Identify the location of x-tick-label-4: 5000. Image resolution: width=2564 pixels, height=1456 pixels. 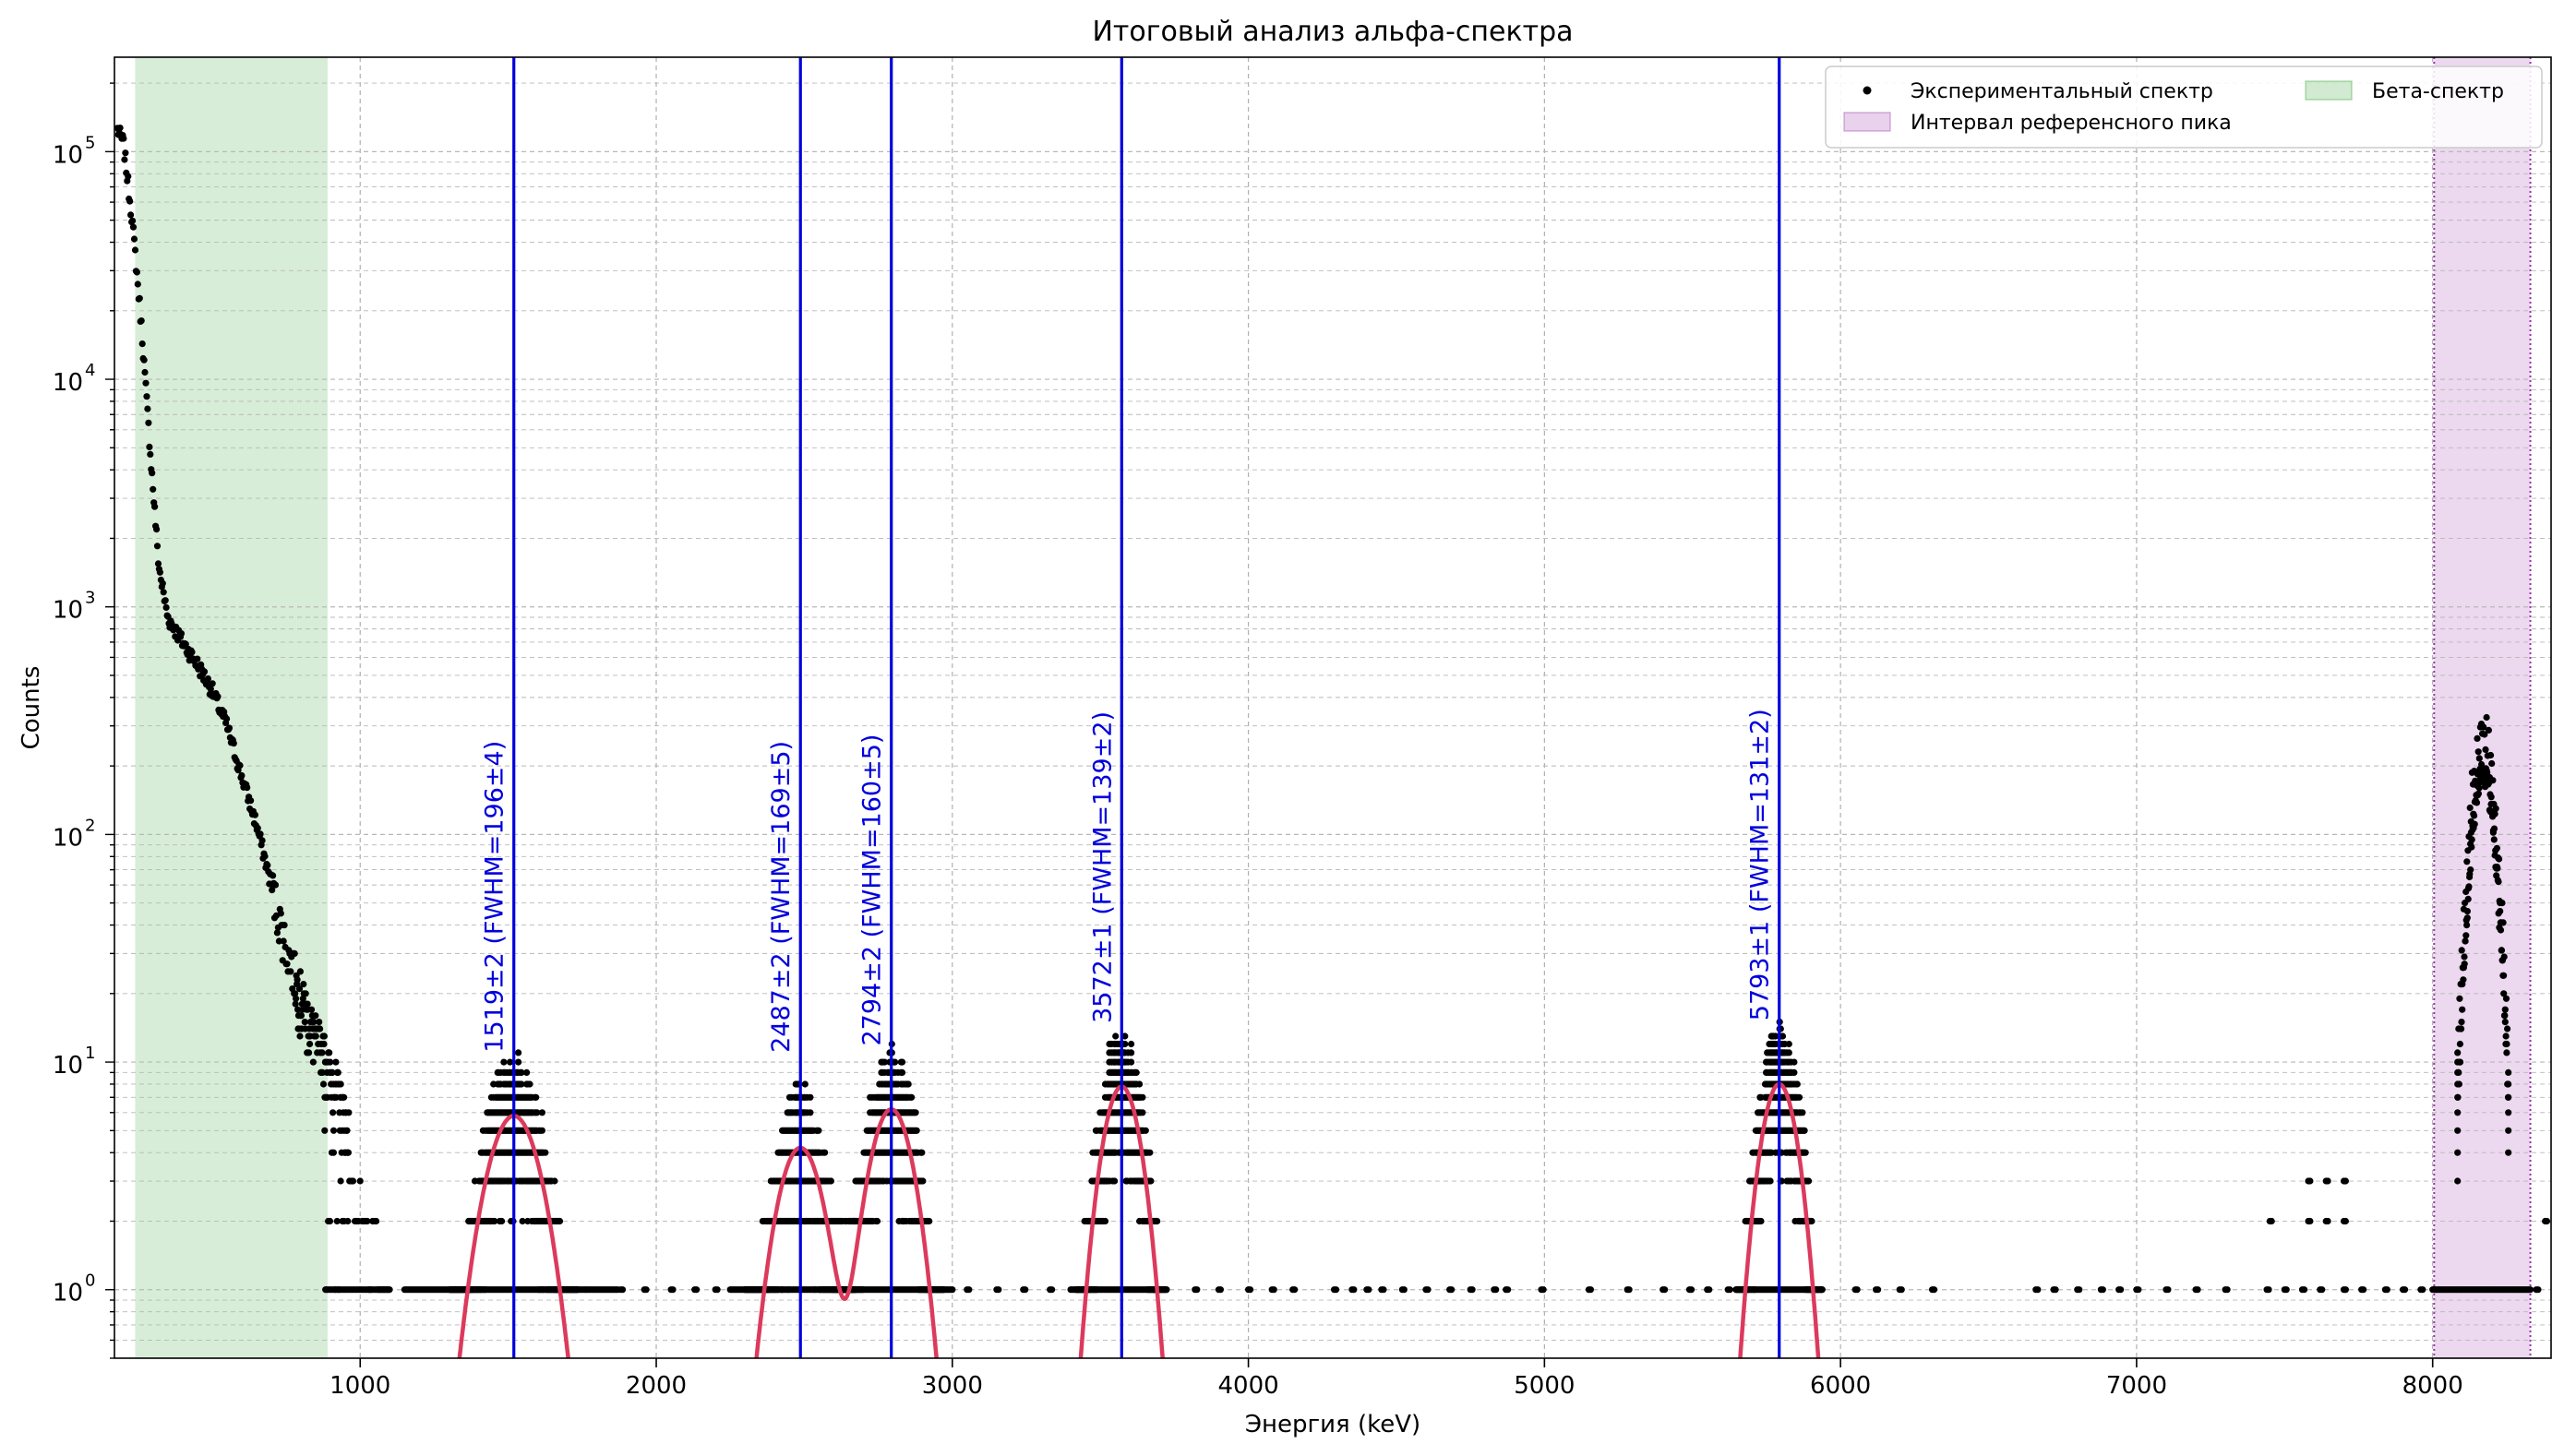
(1544, 1386).